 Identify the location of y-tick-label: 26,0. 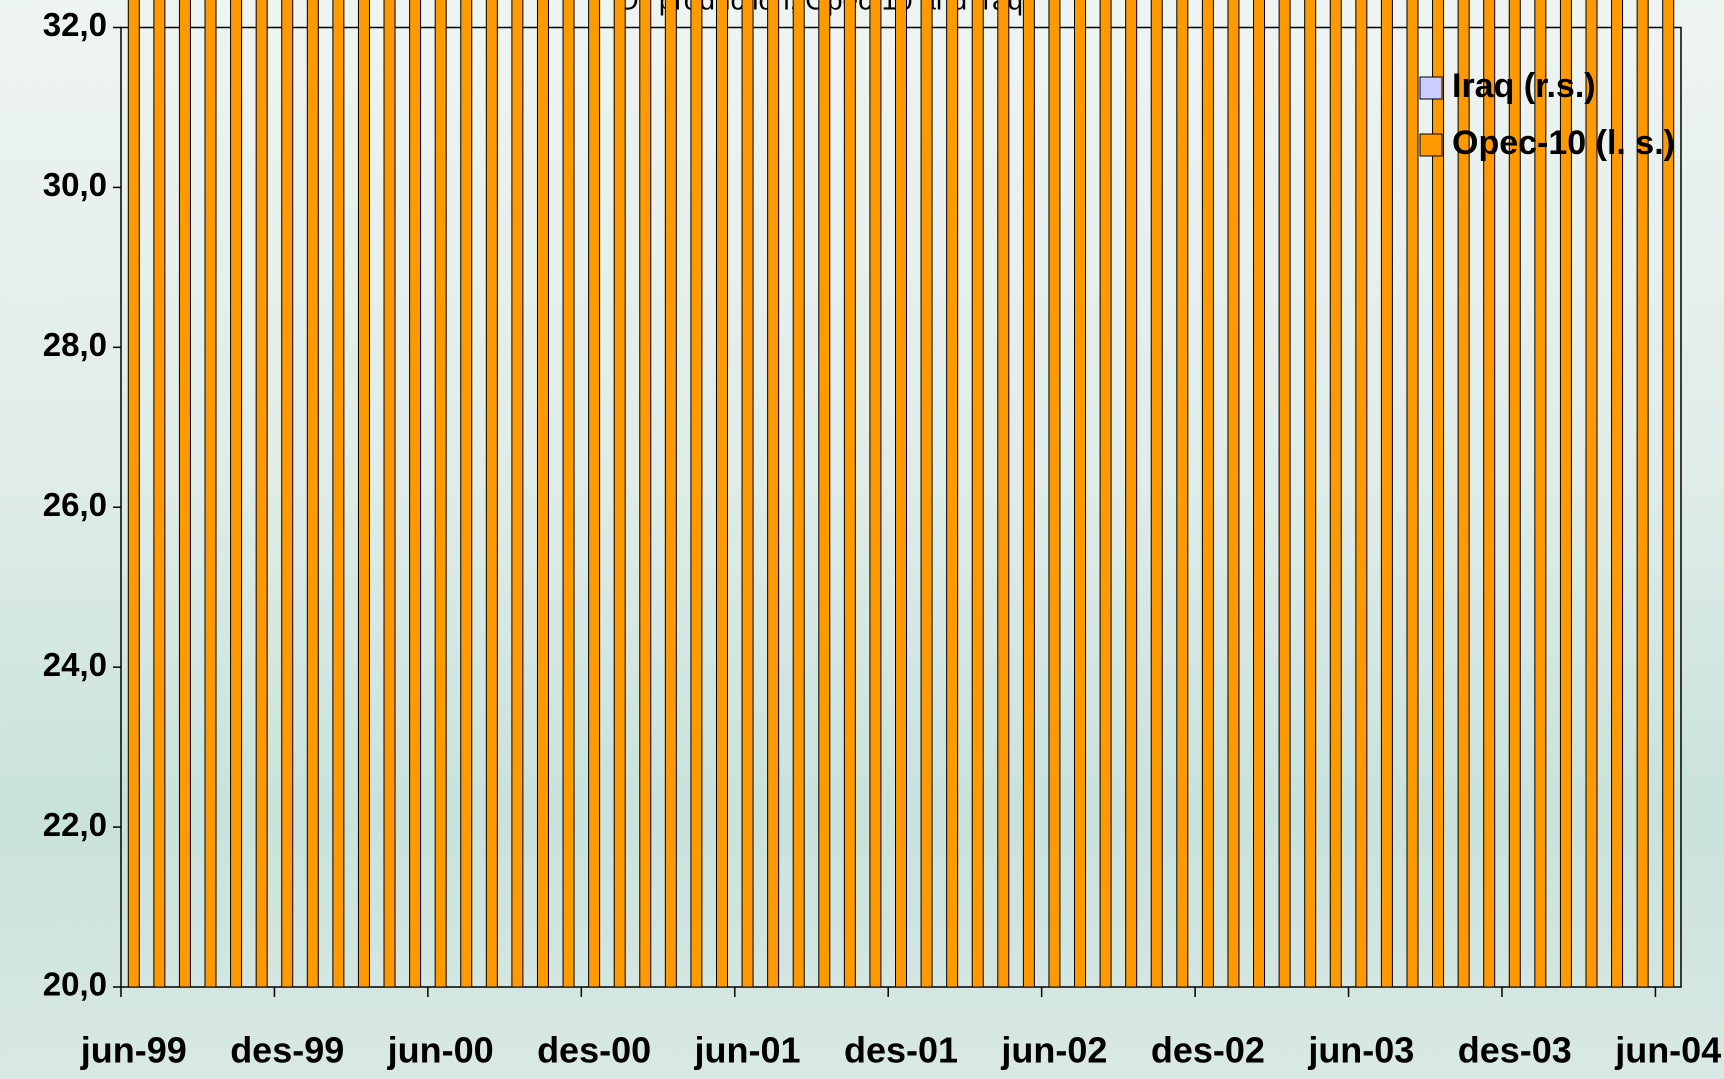
(75, 504).